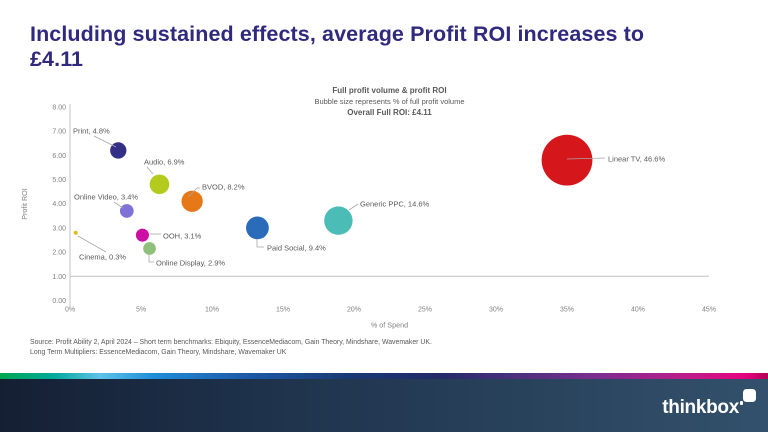 The width and height of the screenshot is (768, 432). Describe the element at coordinates (70, 310) in the screenshot. I see `x-tick-label: 0%` at that location.